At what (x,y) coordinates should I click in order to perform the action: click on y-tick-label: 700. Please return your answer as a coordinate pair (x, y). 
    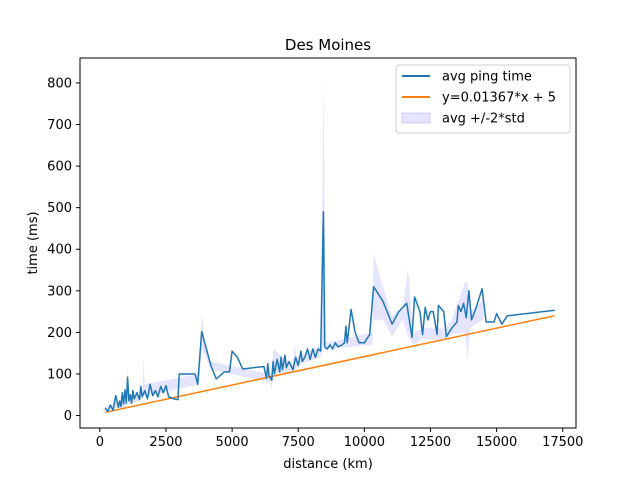
    Looking at the image, I should click on (59, 125).